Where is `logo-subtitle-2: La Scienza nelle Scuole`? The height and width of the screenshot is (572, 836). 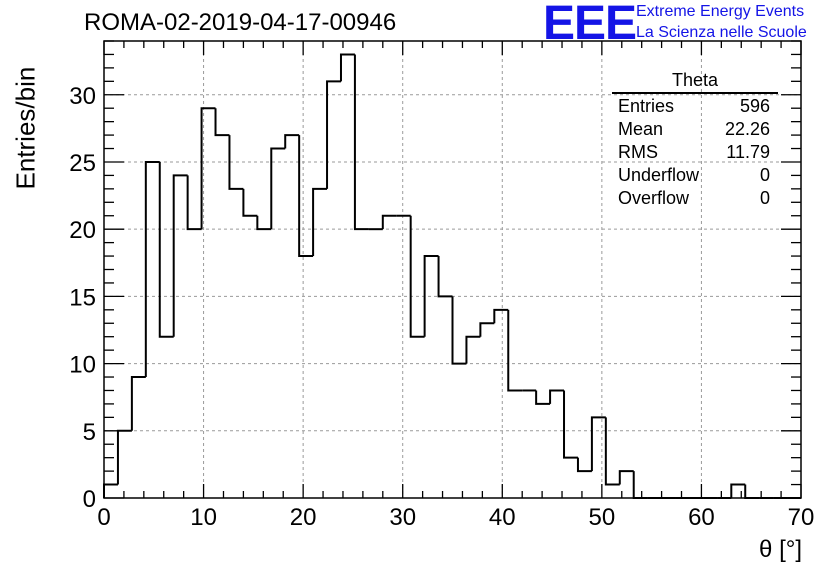 logo-subtitle-2: La Scienza nelle Scuole is located at coordinates (721, 32).